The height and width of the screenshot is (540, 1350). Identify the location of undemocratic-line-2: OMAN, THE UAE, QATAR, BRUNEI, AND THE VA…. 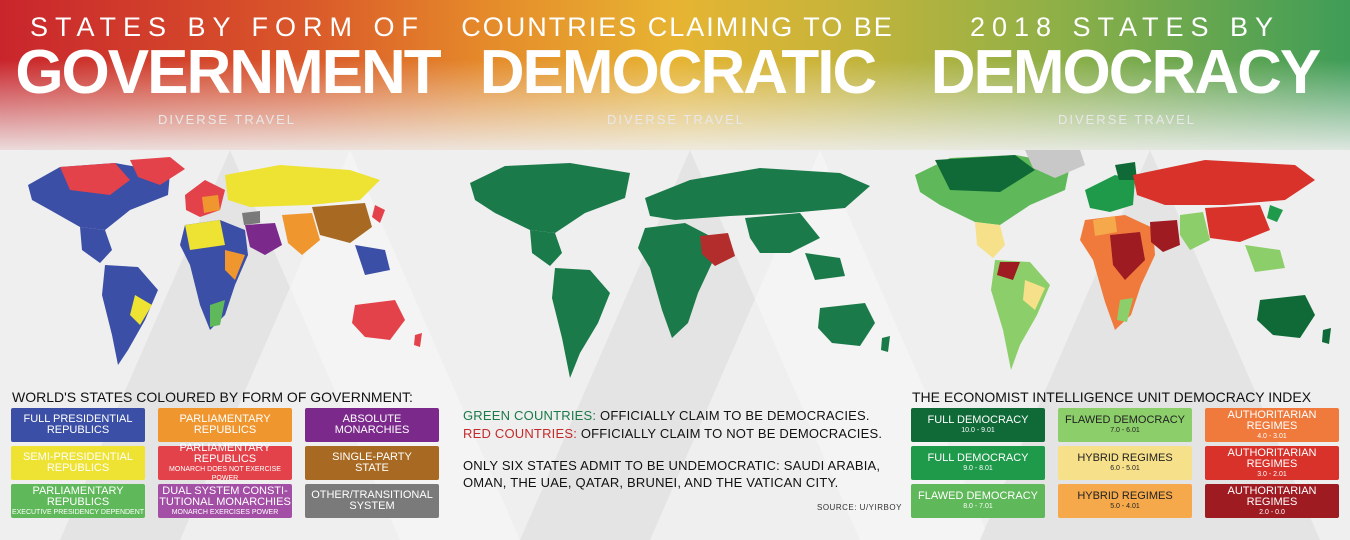
(651, 482).